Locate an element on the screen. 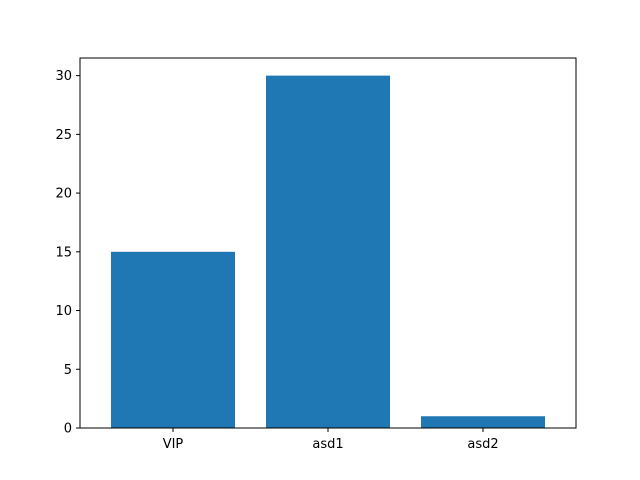  y-tick-label: 0 is located at coordinates (68, 429).